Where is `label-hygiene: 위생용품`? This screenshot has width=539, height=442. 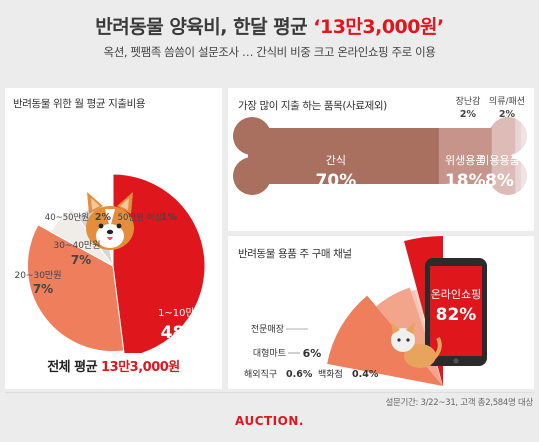 label-hygiene: 위생용품 is located at coordinates (465, 160).